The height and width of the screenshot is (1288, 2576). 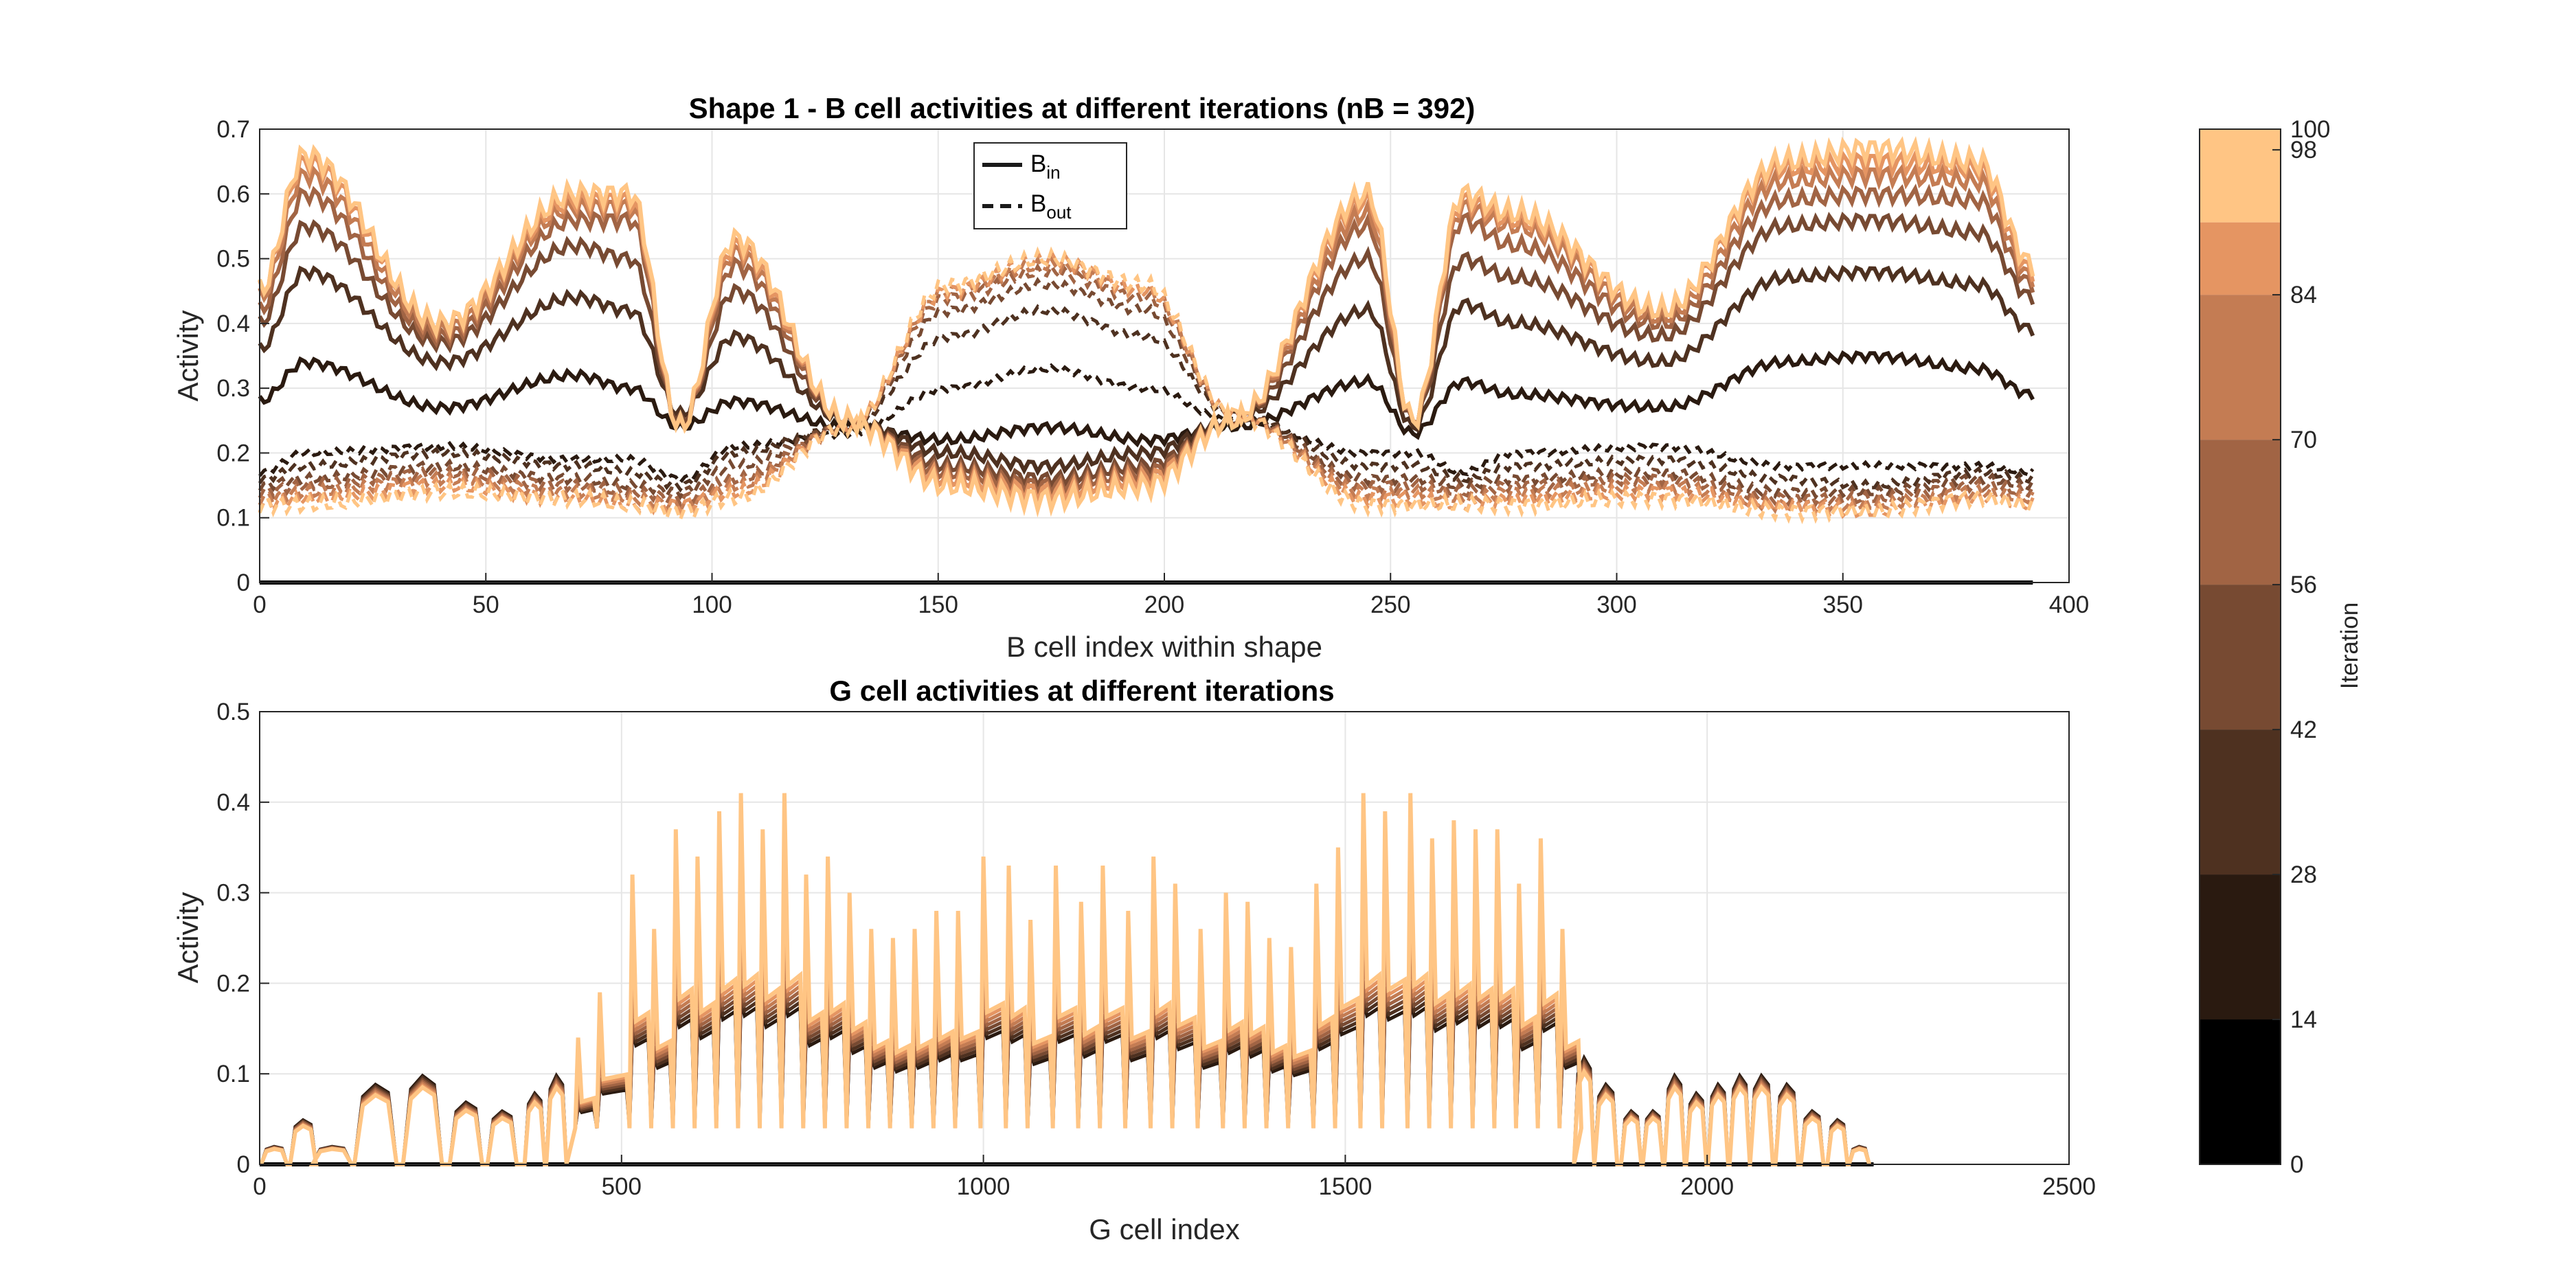 What do you see at coordinates (2349, 645) in the screenshot?
I see `colorbar-label: Iteration` at bounding box center [2349, 645].